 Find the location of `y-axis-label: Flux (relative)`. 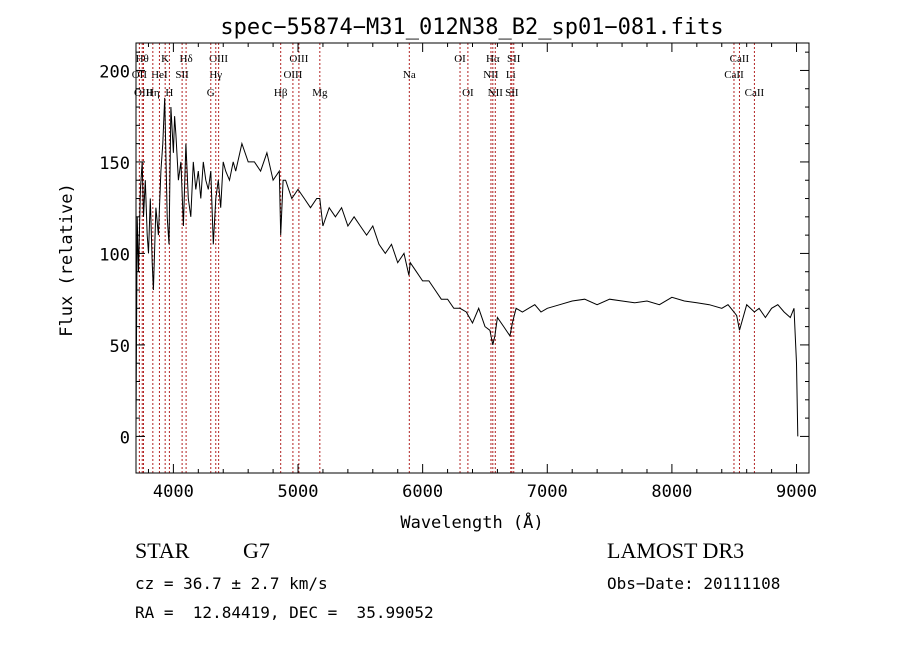

y-axis-label: Flux (relative) is located at coordinates (67, 260).